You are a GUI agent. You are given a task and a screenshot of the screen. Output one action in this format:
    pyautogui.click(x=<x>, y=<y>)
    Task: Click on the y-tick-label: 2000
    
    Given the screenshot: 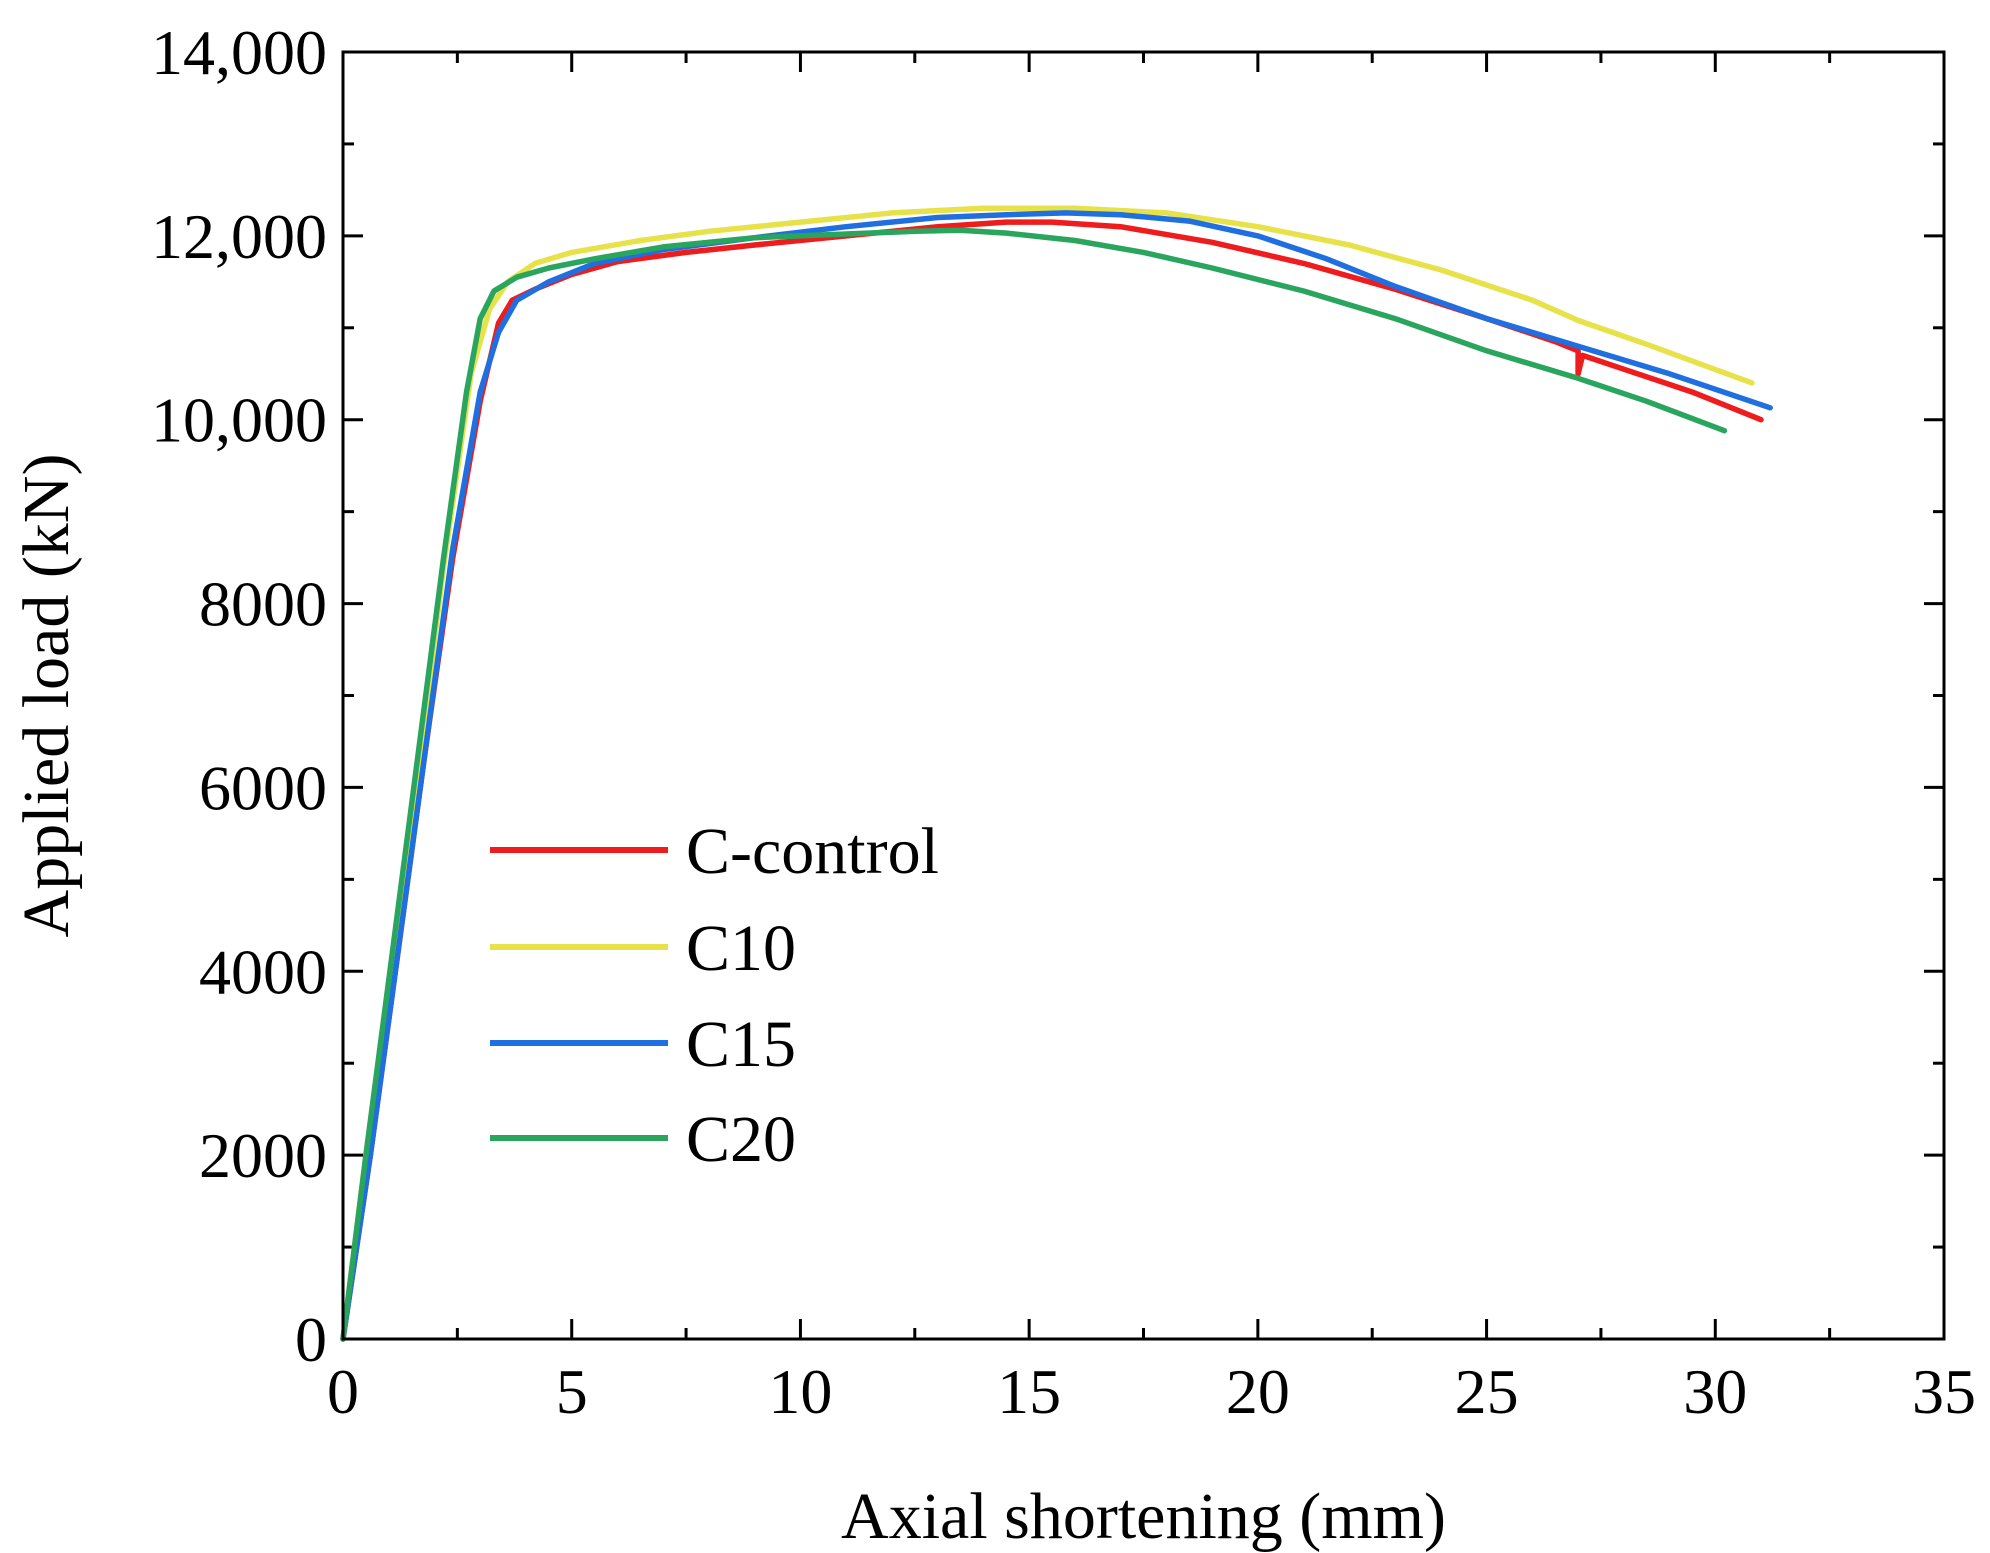 What is the action you would take?
    pyautogui.click(x=263, y=1155)
    